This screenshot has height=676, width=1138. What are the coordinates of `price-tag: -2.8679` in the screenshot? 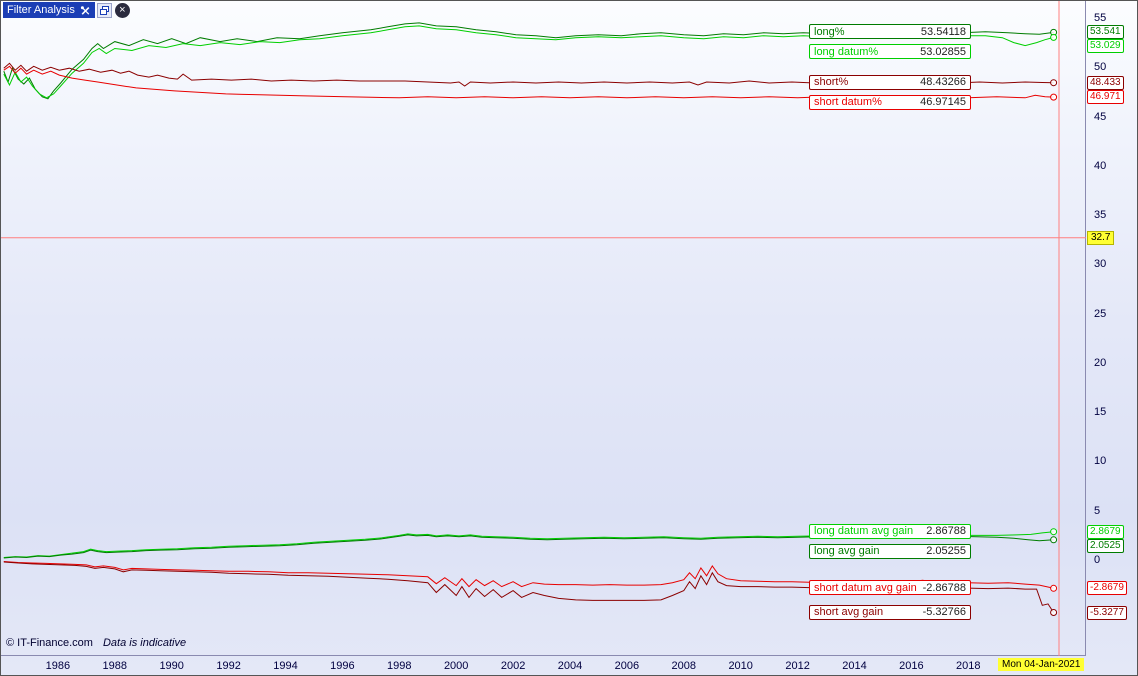 It's located at (1107, 588).